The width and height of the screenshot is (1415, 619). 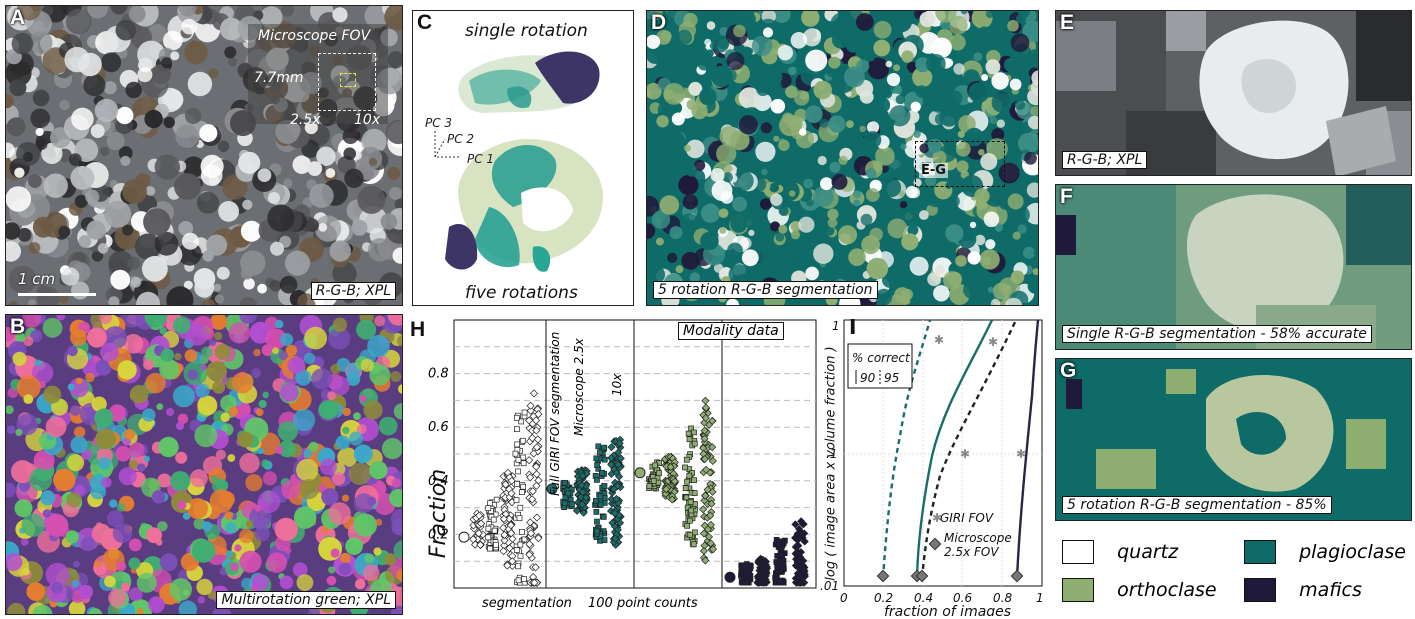 What do you see at coordinates (438, 123) in the screenshot?
I see `pc3-label: PC 3` at bounding box center [438, 123].